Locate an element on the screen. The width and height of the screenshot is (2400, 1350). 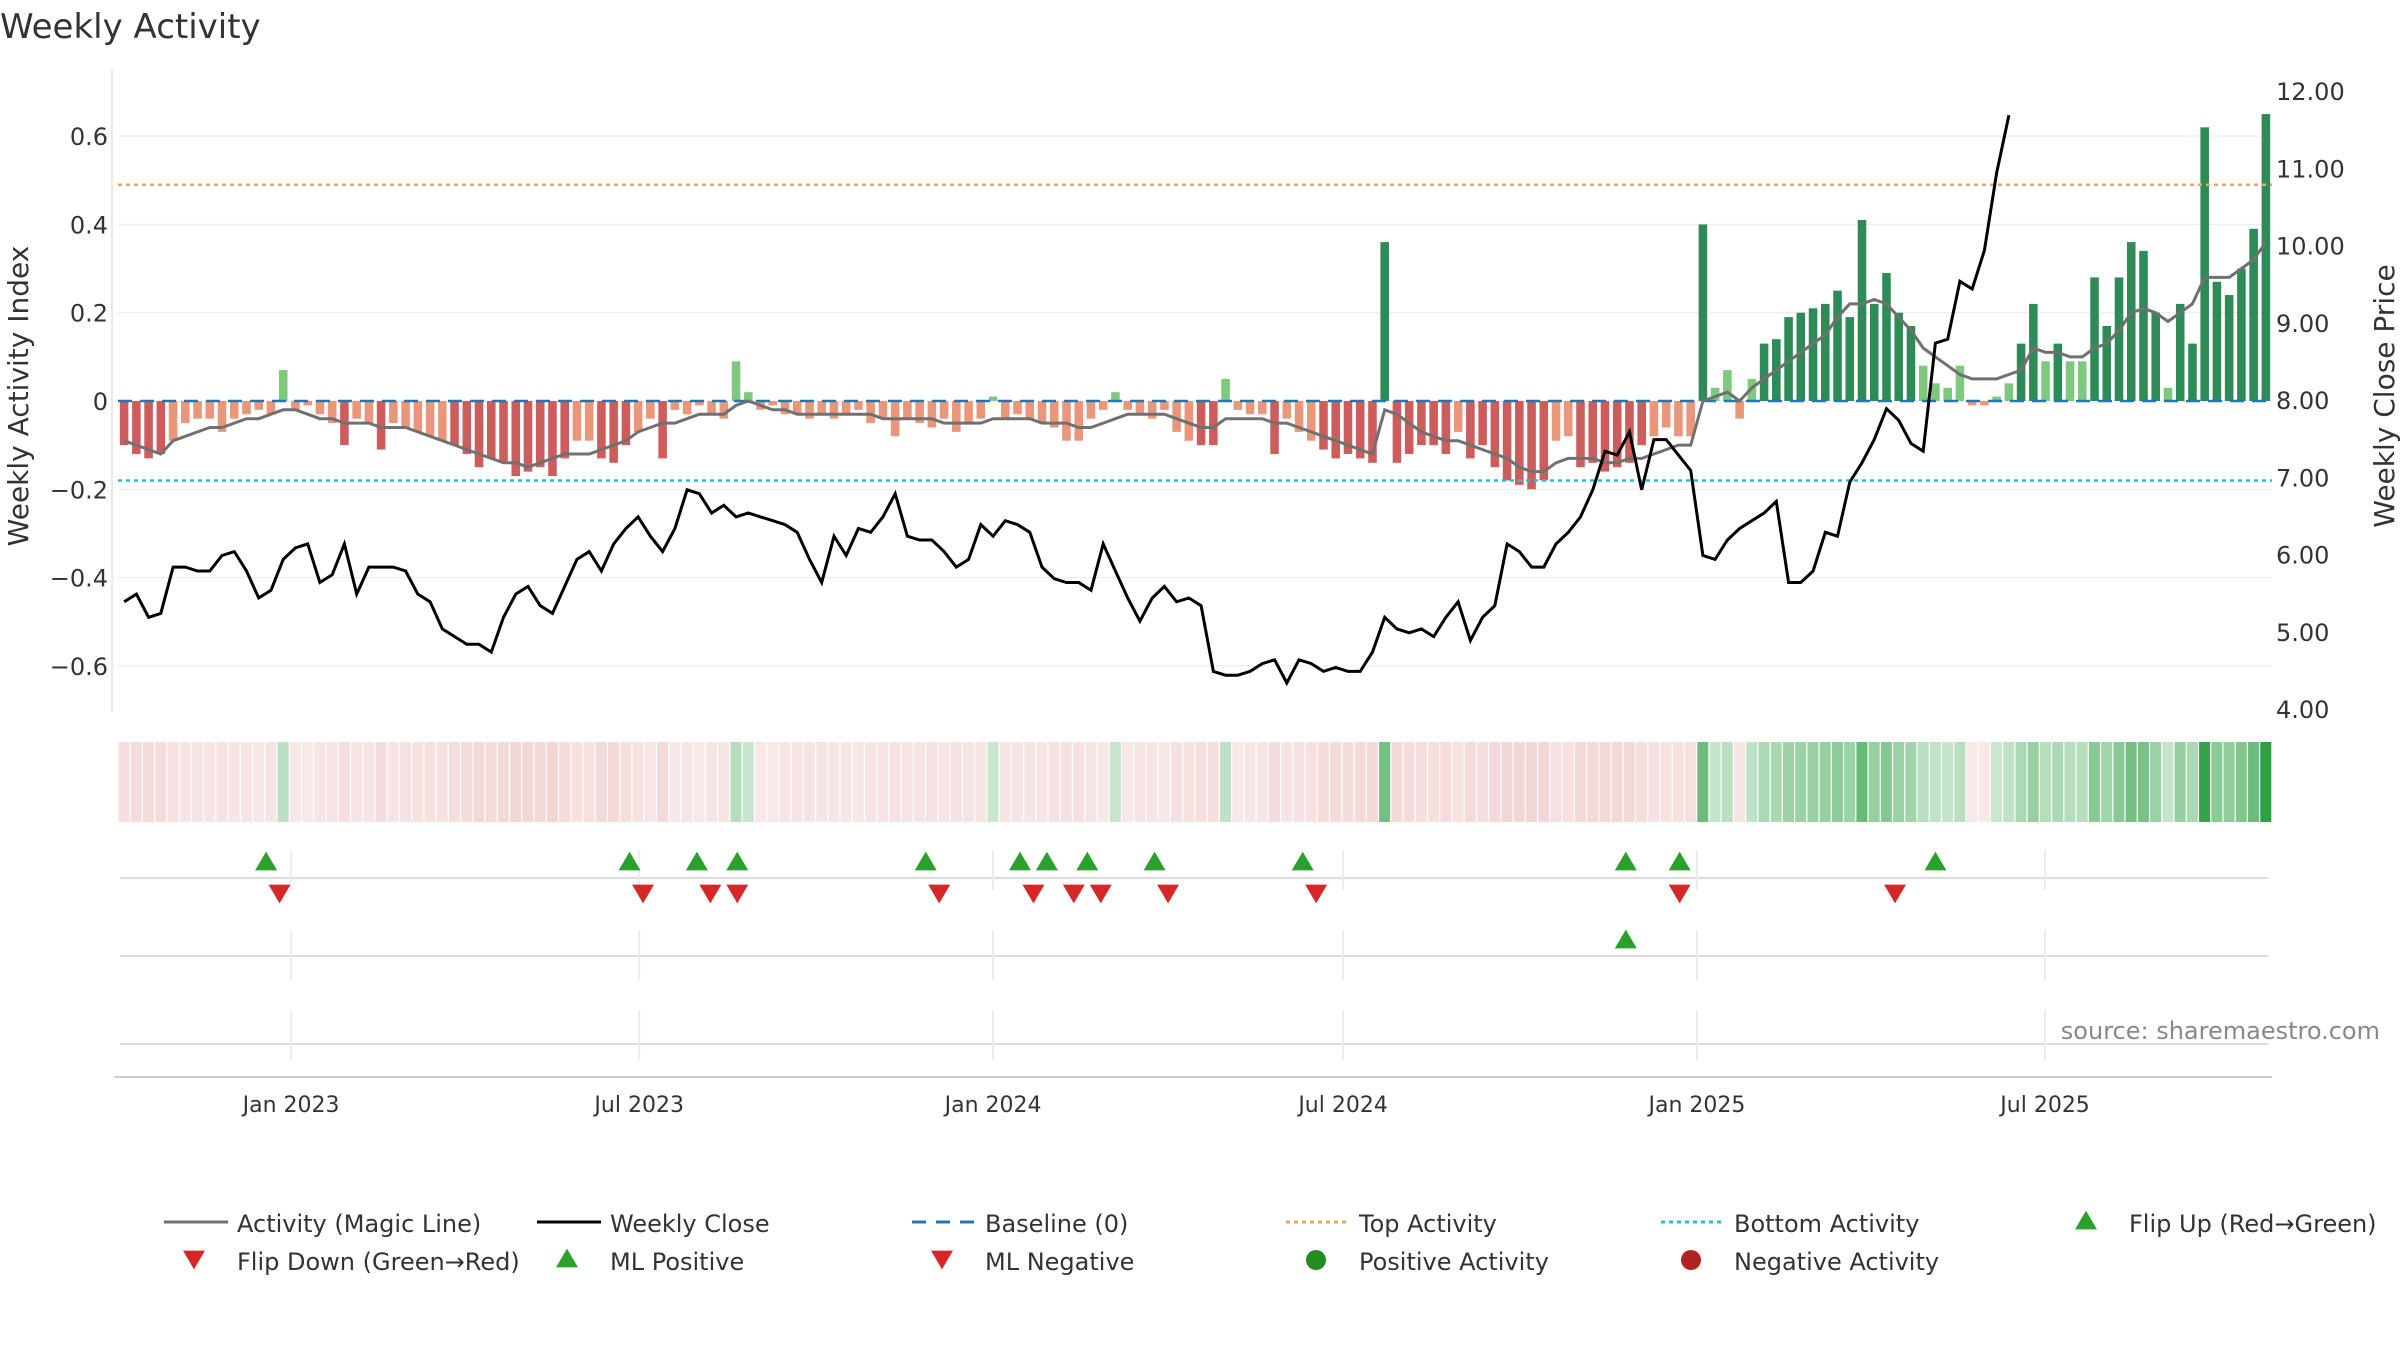
legend-label: Activity (Magic Line) is located at coordinates (359, 1224).